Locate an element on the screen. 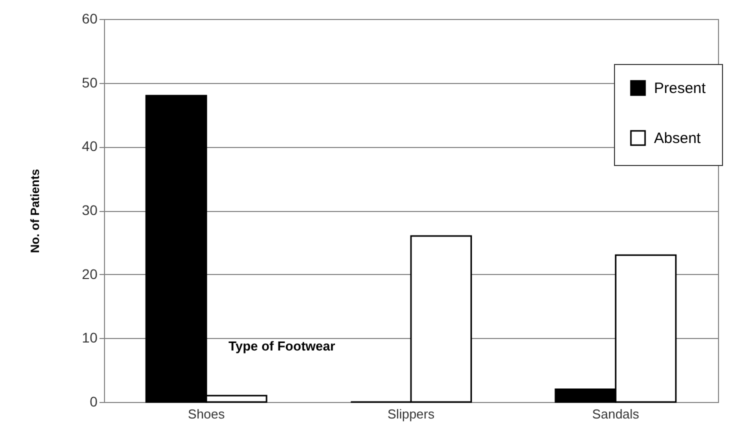 The height and width of the screenshot is (432, 739). y-tick-label: 50 is located at coordinates (90, 82).